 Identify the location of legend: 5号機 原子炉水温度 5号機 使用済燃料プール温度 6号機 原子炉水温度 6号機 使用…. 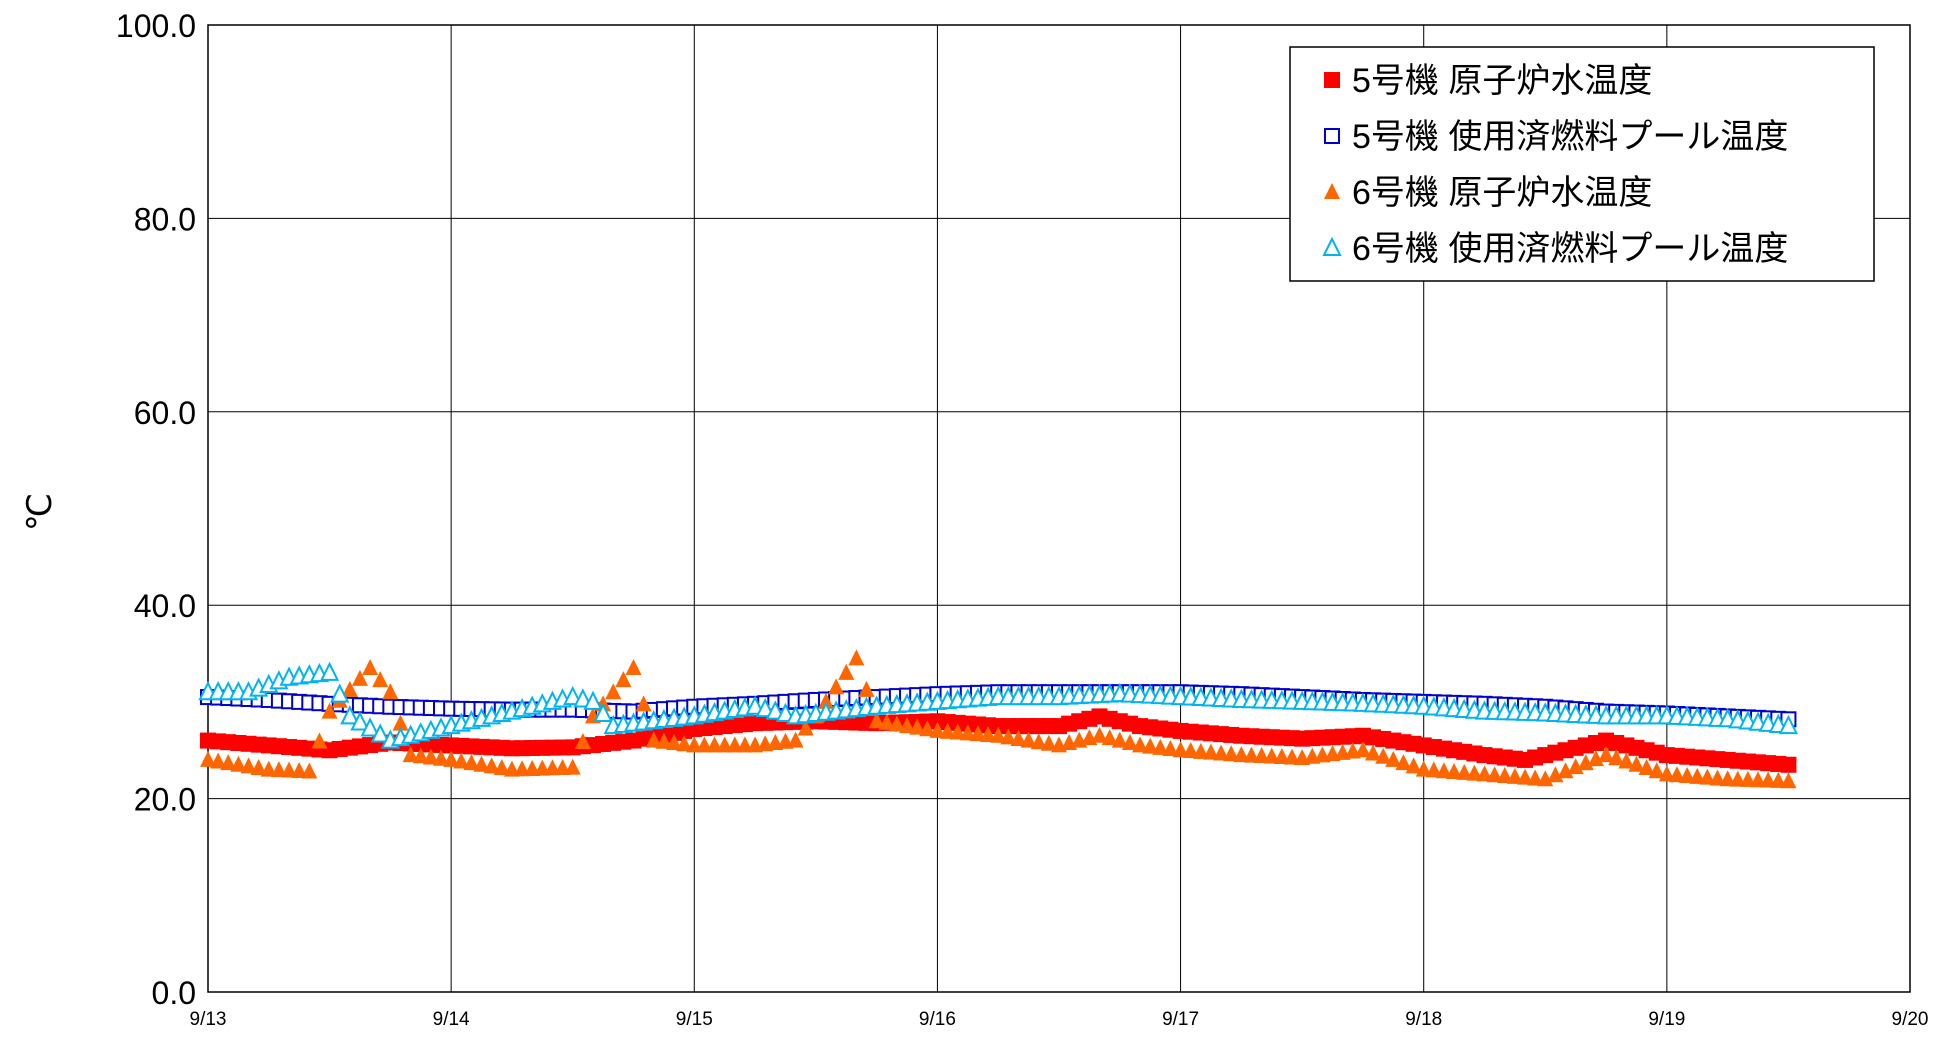
(1582, 164).